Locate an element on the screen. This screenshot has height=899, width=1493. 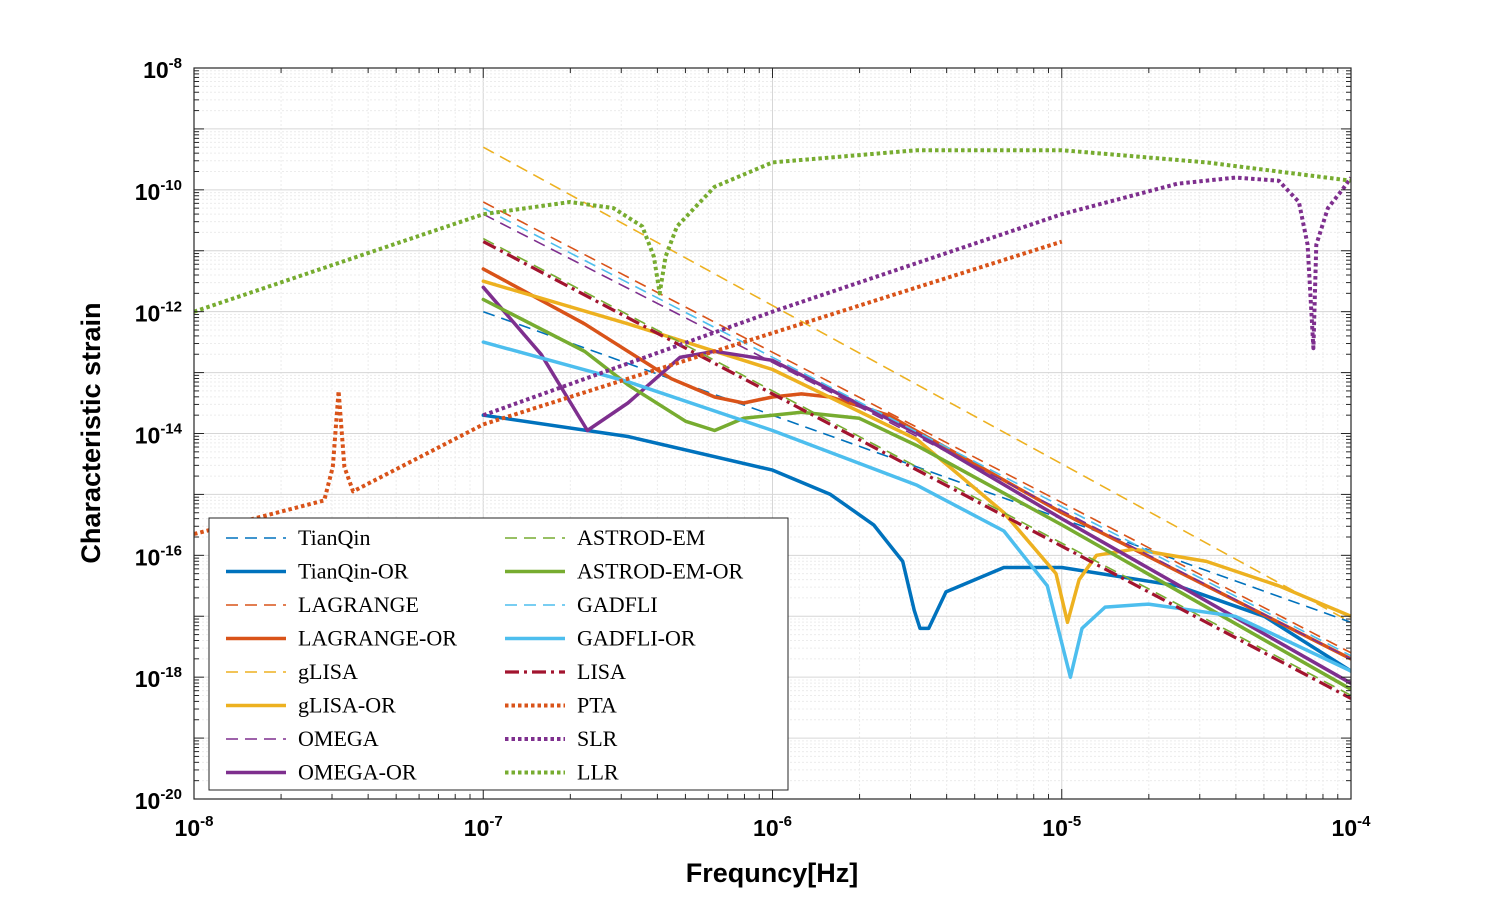
tick-label-exponent: -5 is located at coordinates (1074, 821).